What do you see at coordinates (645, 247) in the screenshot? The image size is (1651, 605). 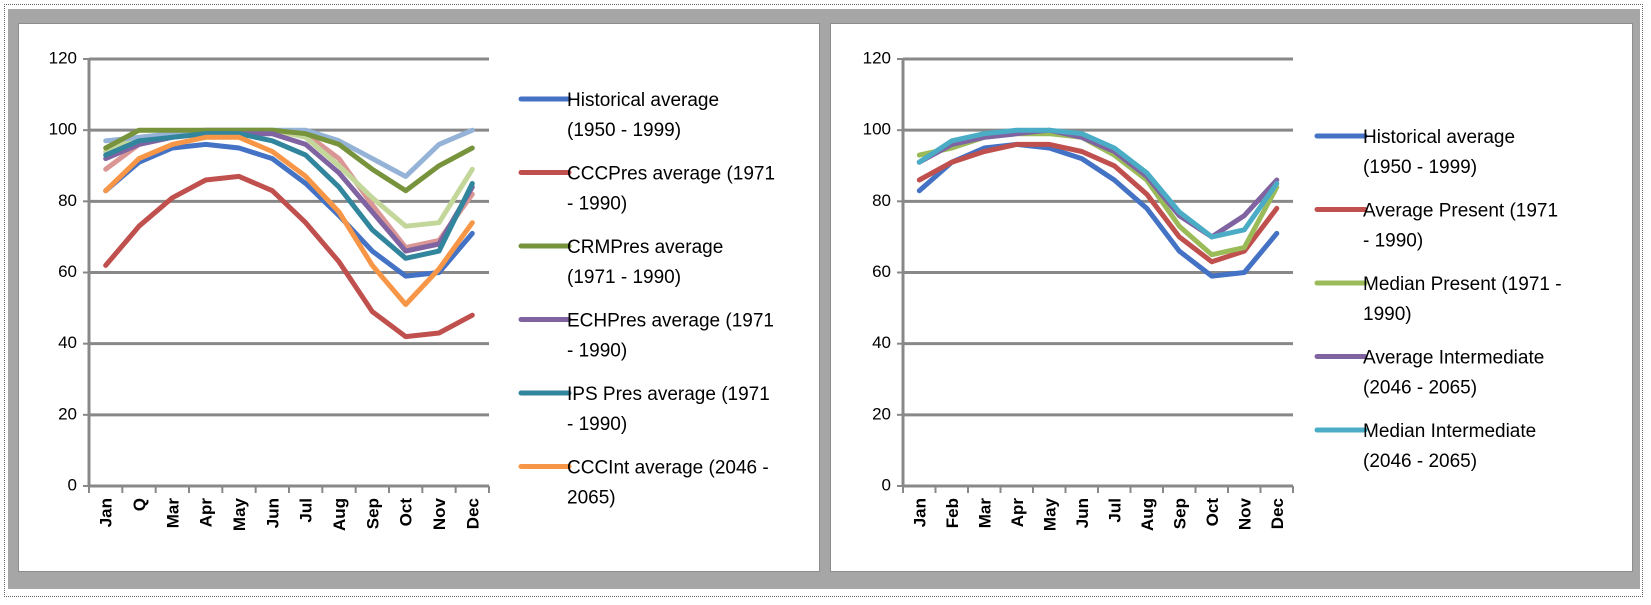 I see `legend-entry-label: CRMPres average` at bounding box center [645, 247].